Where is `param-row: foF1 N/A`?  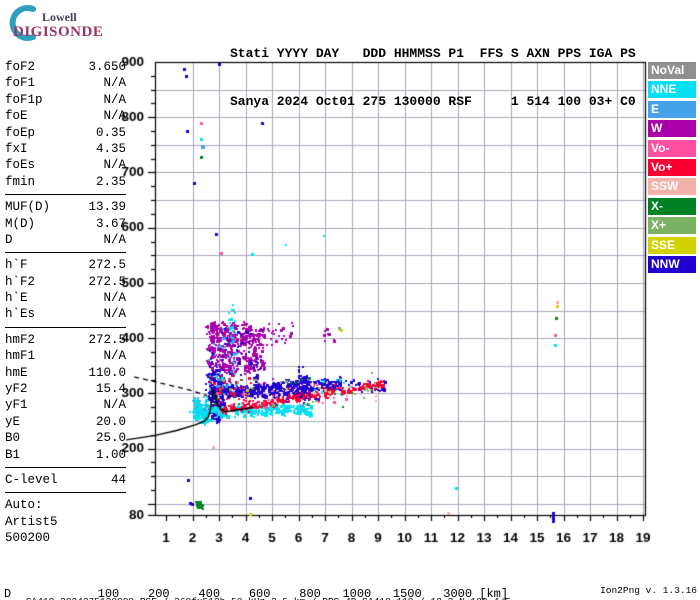 param-row: foF1 N/A is located at coordinates (65, 83).